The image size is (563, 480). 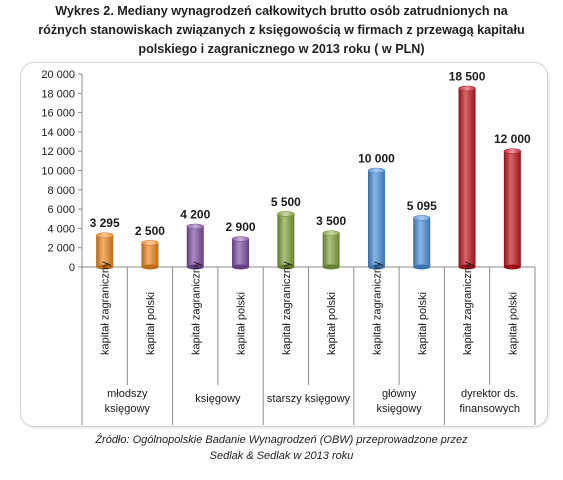 What do you see at coordinates (58, 94) in the screenshot?
I see `y-tick-label: 18 000` at bounding box center [58, 94].